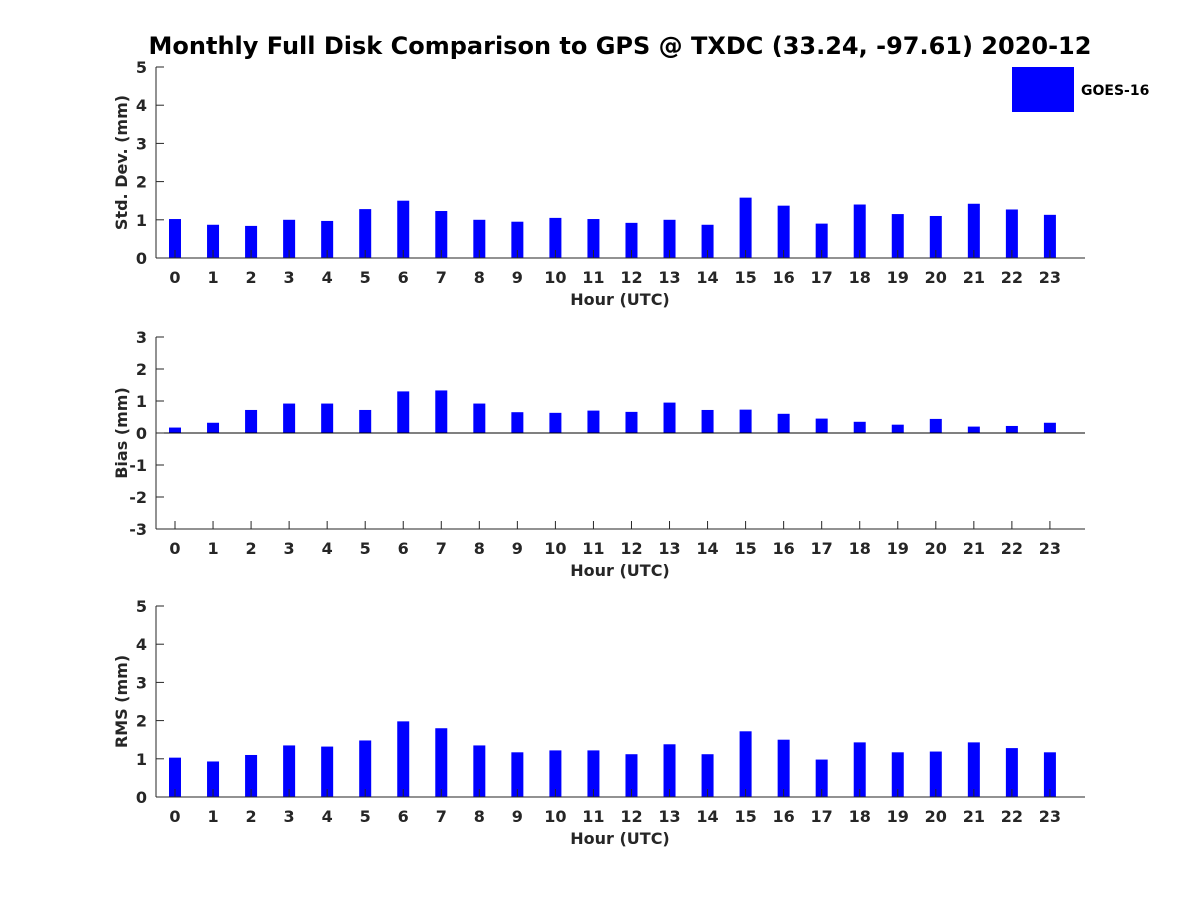 Image resolution: width=1200 pixels, height=905 pixels. I want to click on x-tick-label: 1, so click(212, 277).